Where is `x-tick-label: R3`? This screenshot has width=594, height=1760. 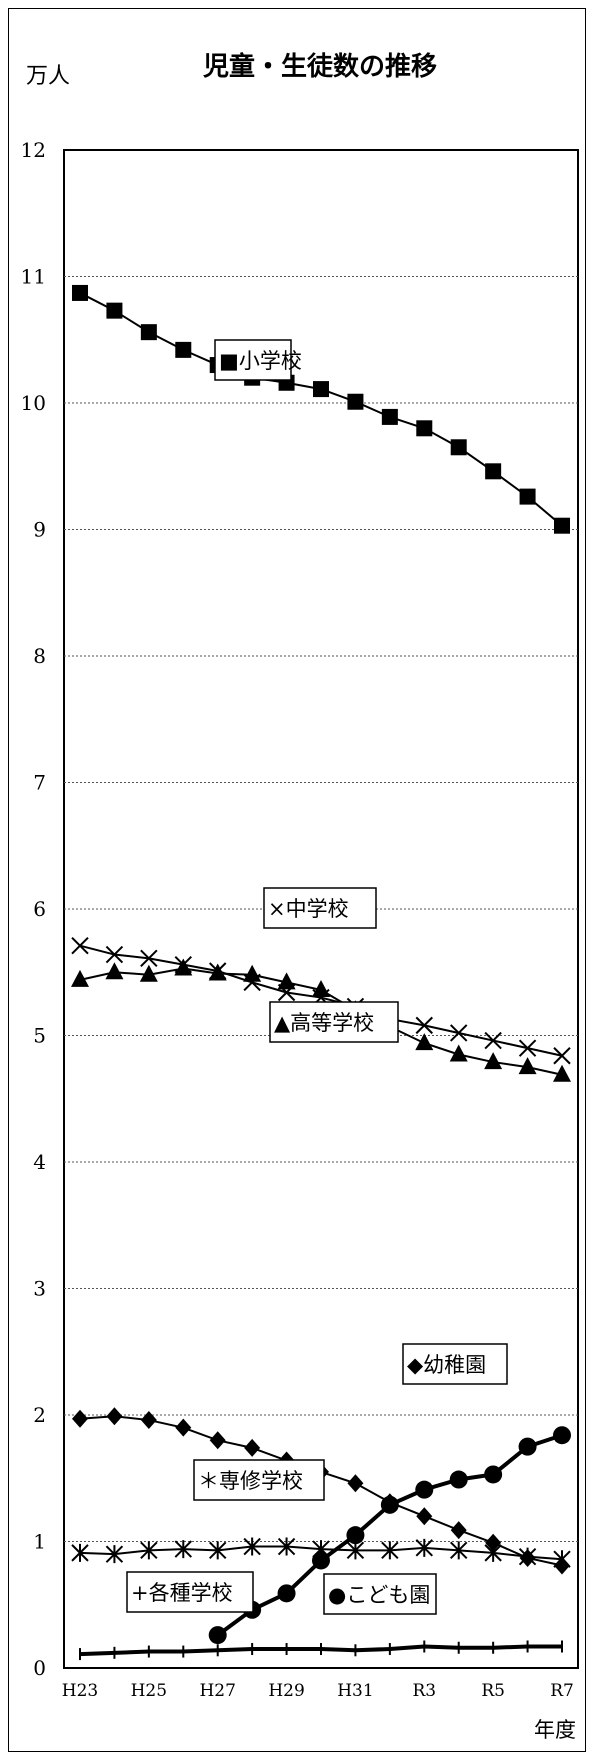 x-tick-label: R3 is located at coordinates (424, 1691).